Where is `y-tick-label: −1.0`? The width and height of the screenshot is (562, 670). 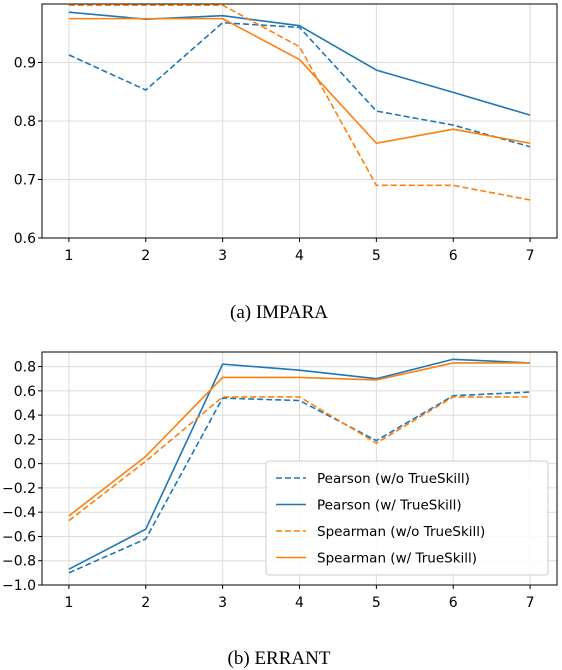
y-tick-label: −1.0 is located at coordinates (19, 586).